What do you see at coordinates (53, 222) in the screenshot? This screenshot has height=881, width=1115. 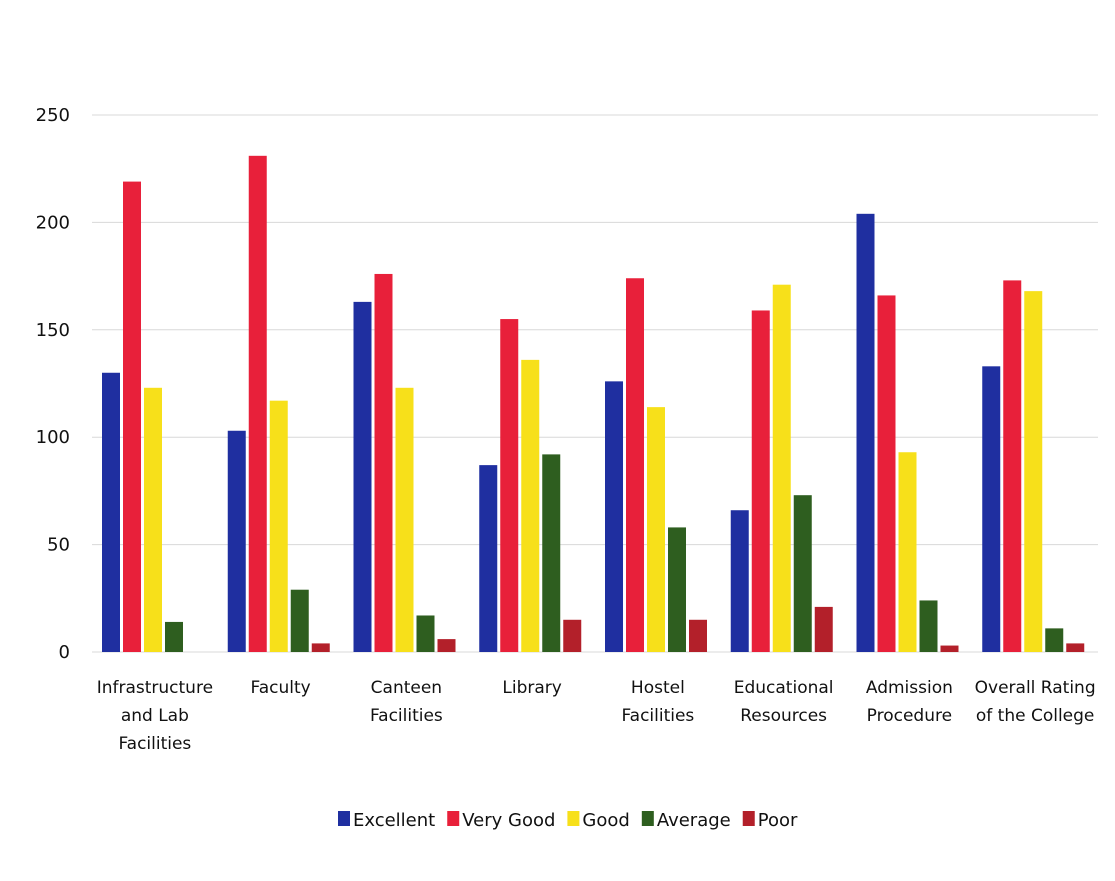 I see `y-tick-label: 200` at bounding box center [53, 222].